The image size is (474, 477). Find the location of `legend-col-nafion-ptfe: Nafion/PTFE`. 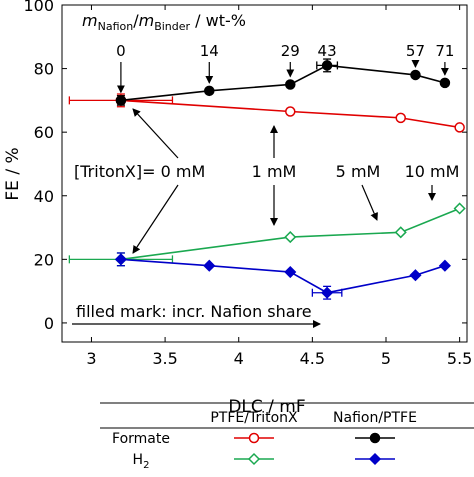

legend-col-nafion-ptfe: Nafion/PTFE is located at coordinates (375, 418).